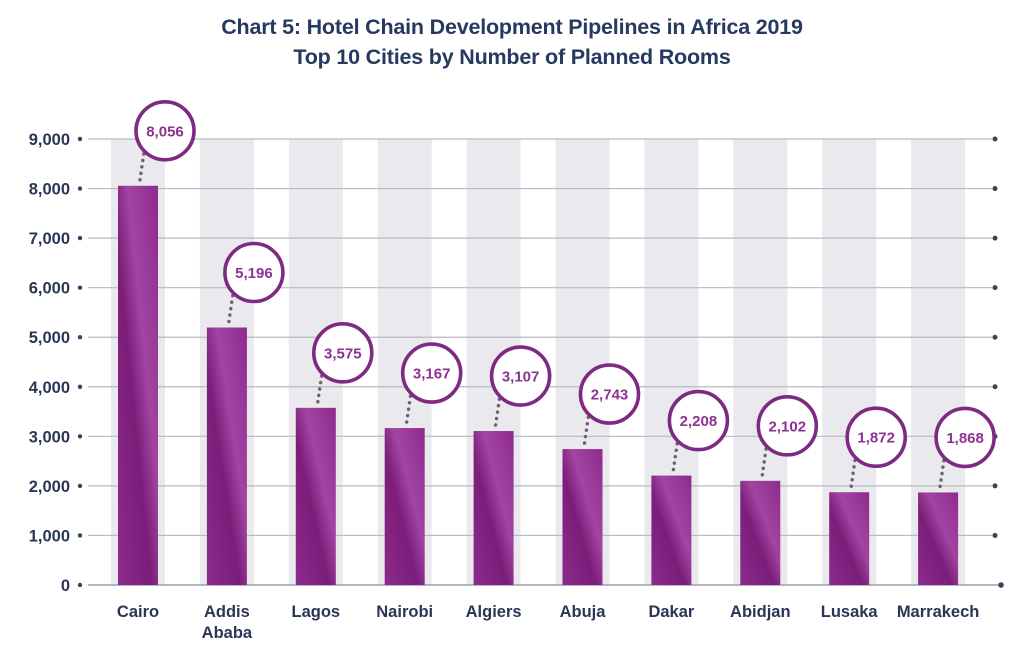 The width and height of the screenshot is (1024, 662). Describe the element at coordinates (49, 388) in the screenshot. I see `y-tick-label: 4,000` at that location.